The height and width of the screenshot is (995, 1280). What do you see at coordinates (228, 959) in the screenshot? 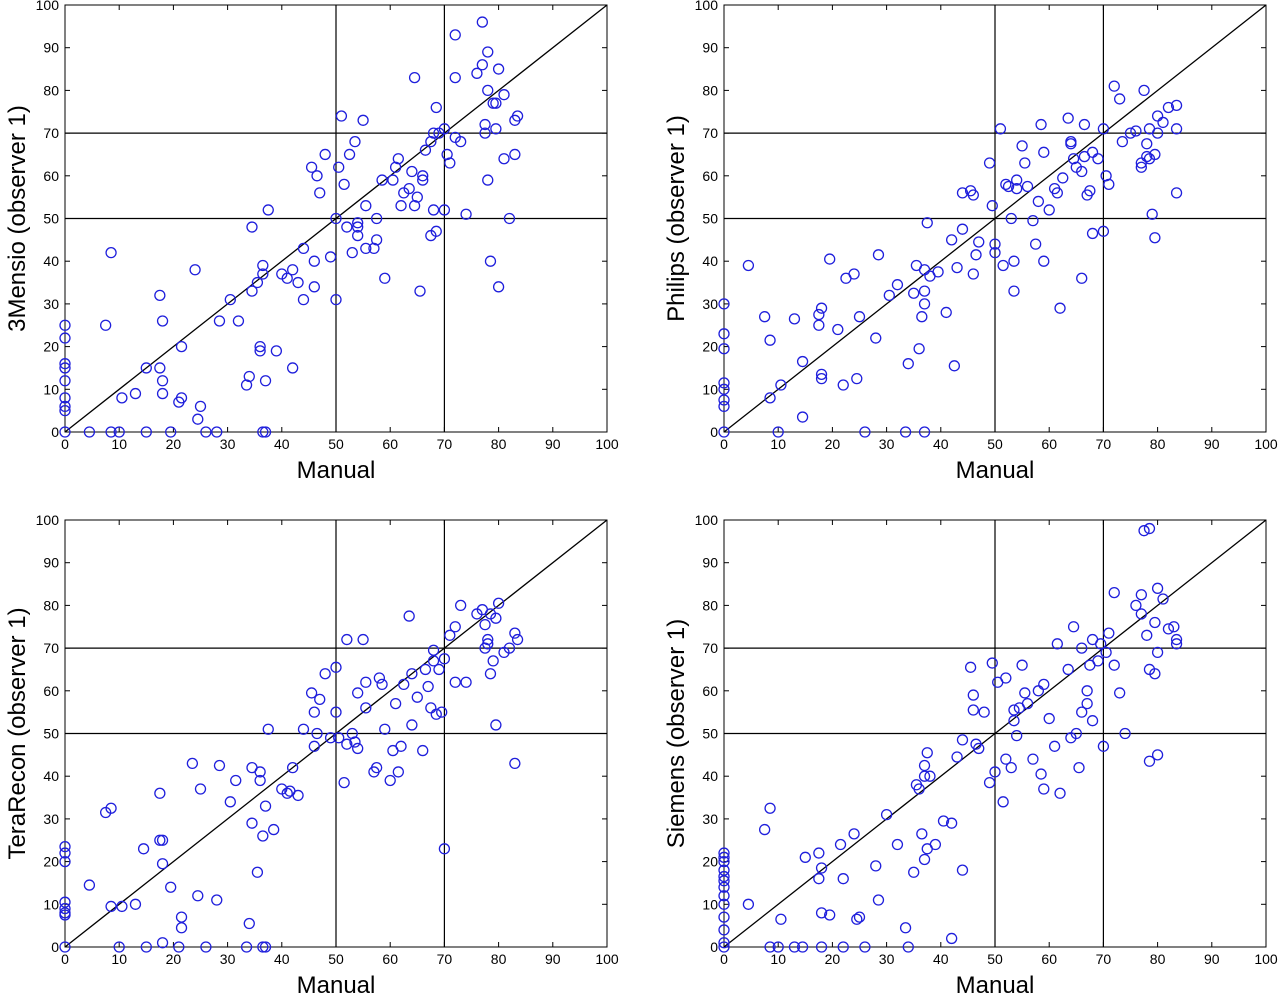
I see `x-tick-label: 30` at bounding box center [228, 959].